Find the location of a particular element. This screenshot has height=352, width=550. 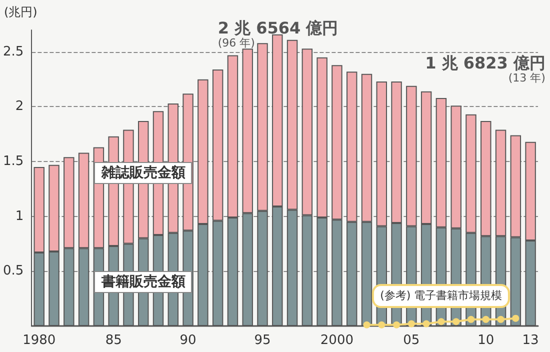

x-tick-label: 10 is located at coordinates (486, 340).